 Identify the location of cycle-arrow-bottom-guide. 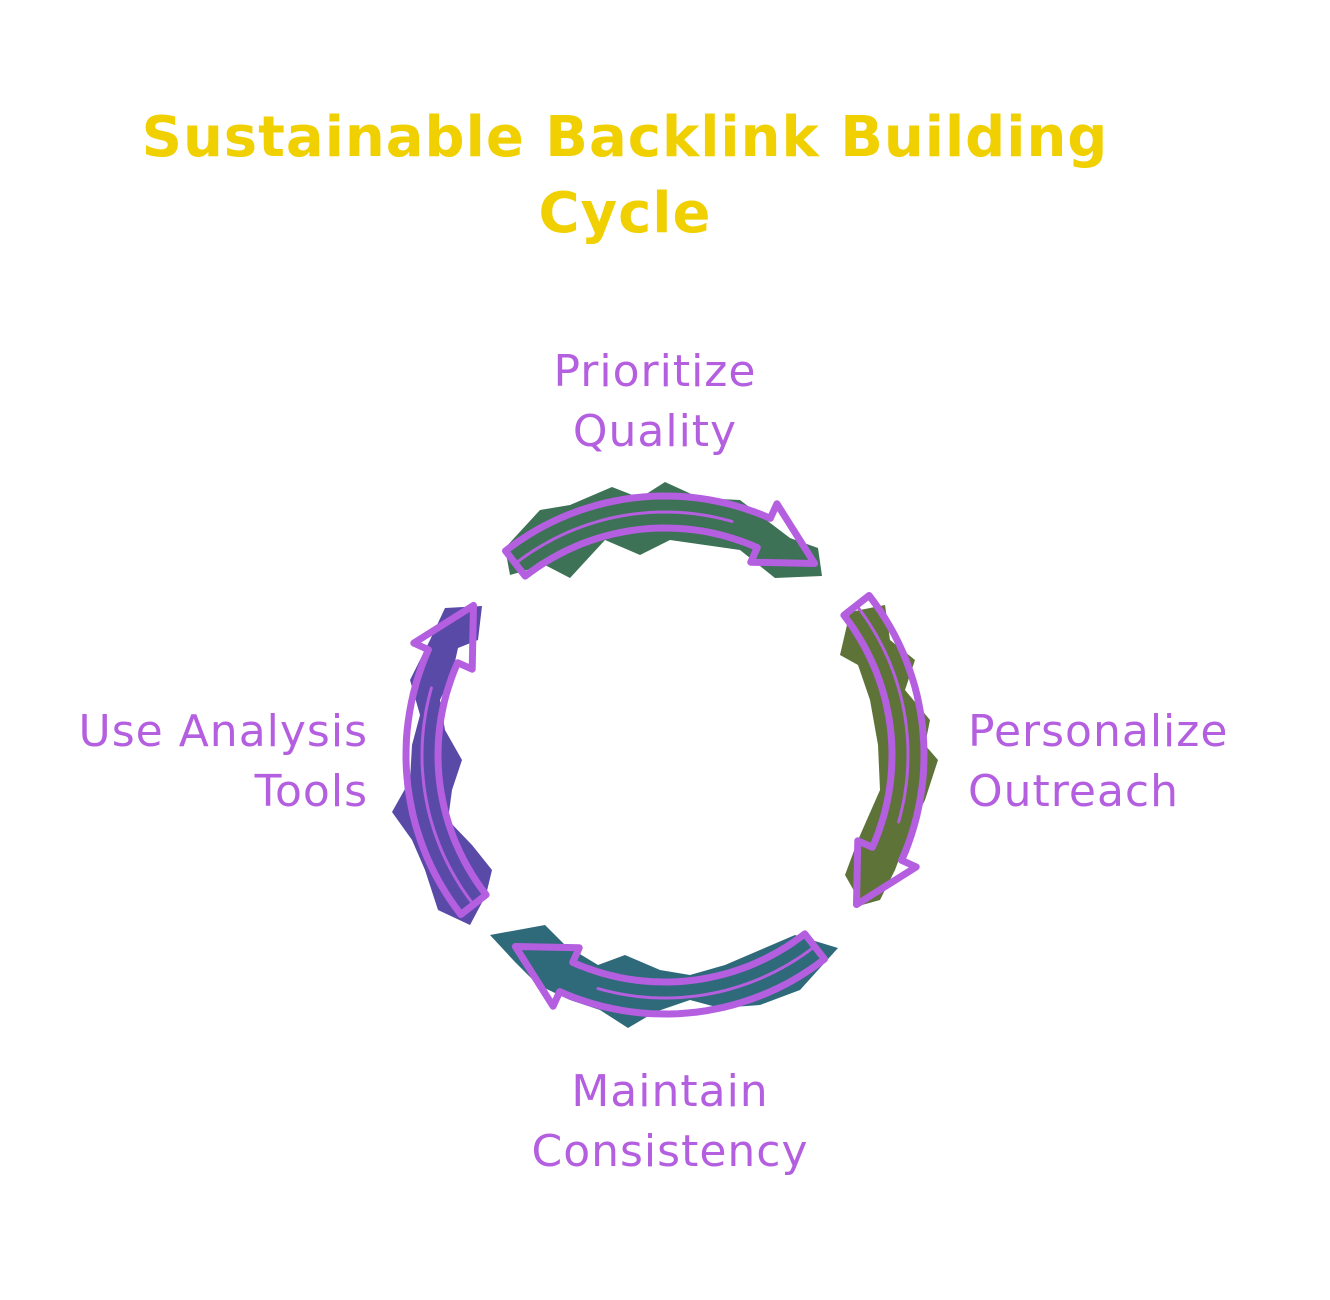
(706, 972).